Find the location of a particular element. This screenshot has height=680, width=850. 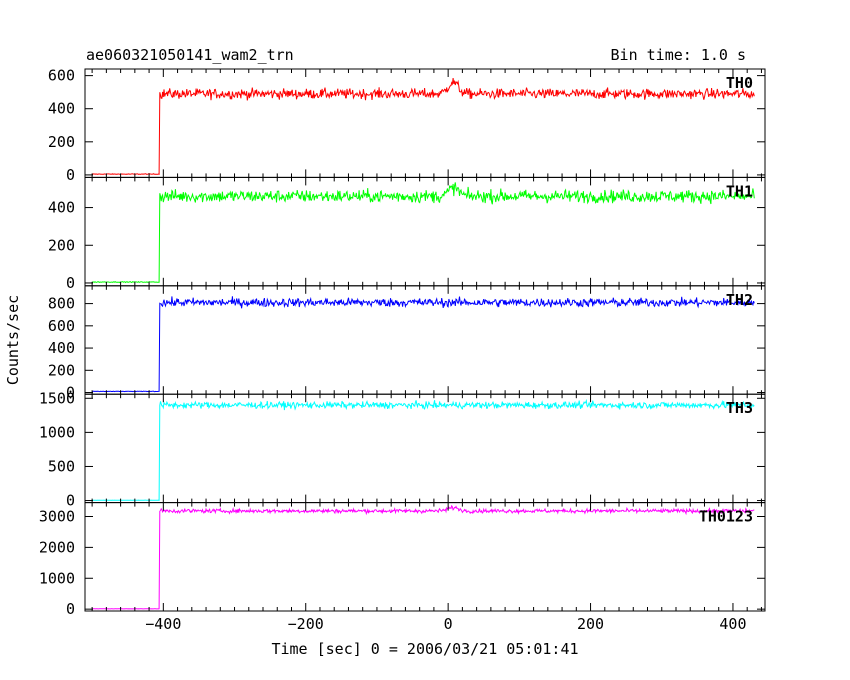

panel-label-th3: TH3 is located at coordinates (739, 408).